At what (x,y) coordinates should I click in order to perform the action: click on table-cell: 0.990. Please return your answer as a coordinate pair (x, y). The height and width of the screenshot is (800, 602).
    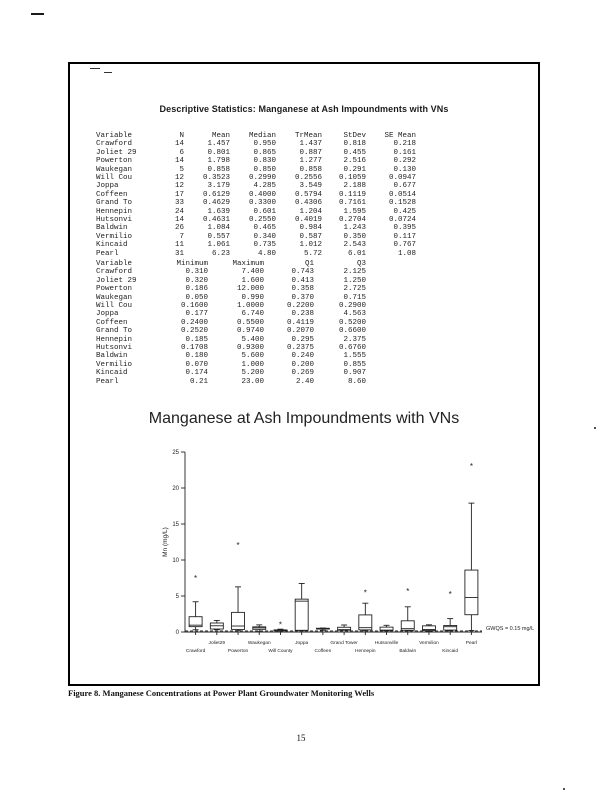
    Looking at the image, I should click on (252, 297).